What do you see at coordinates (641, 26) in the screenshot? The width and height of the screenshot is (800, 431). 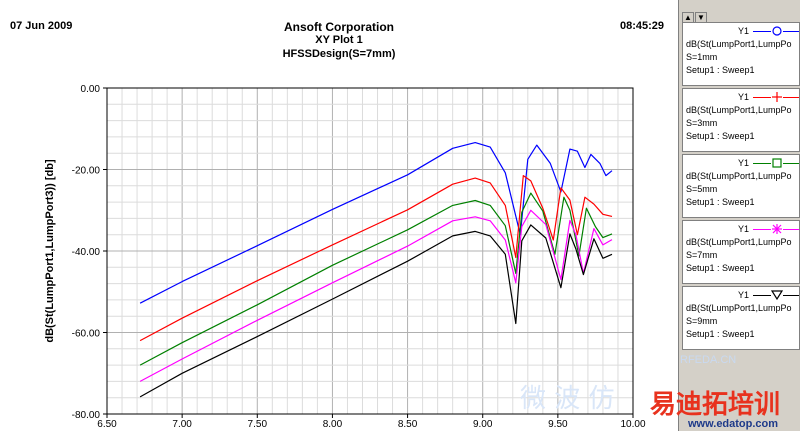 I see `plot-time: 08:45:29` at bounding box center [641, 26].